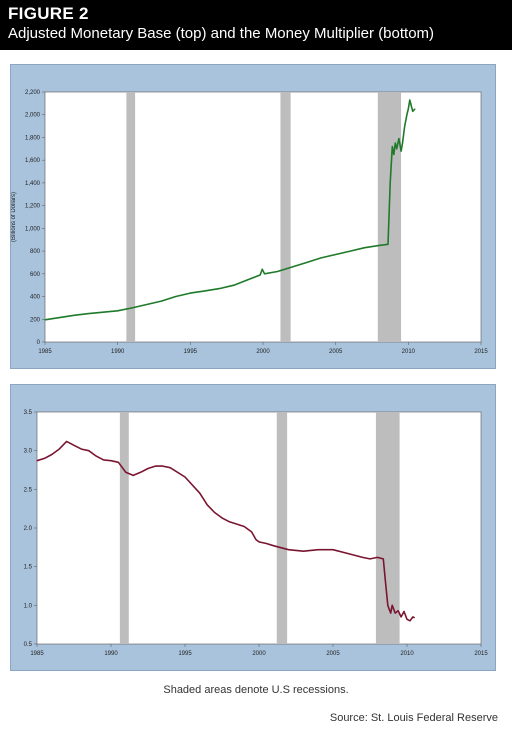 The height and width of the screenshot is (741, 512). Describe the element at coordinates (118, 352) in the screenshot. I see `chart0-x-tick-label-1: 1990` at that location.